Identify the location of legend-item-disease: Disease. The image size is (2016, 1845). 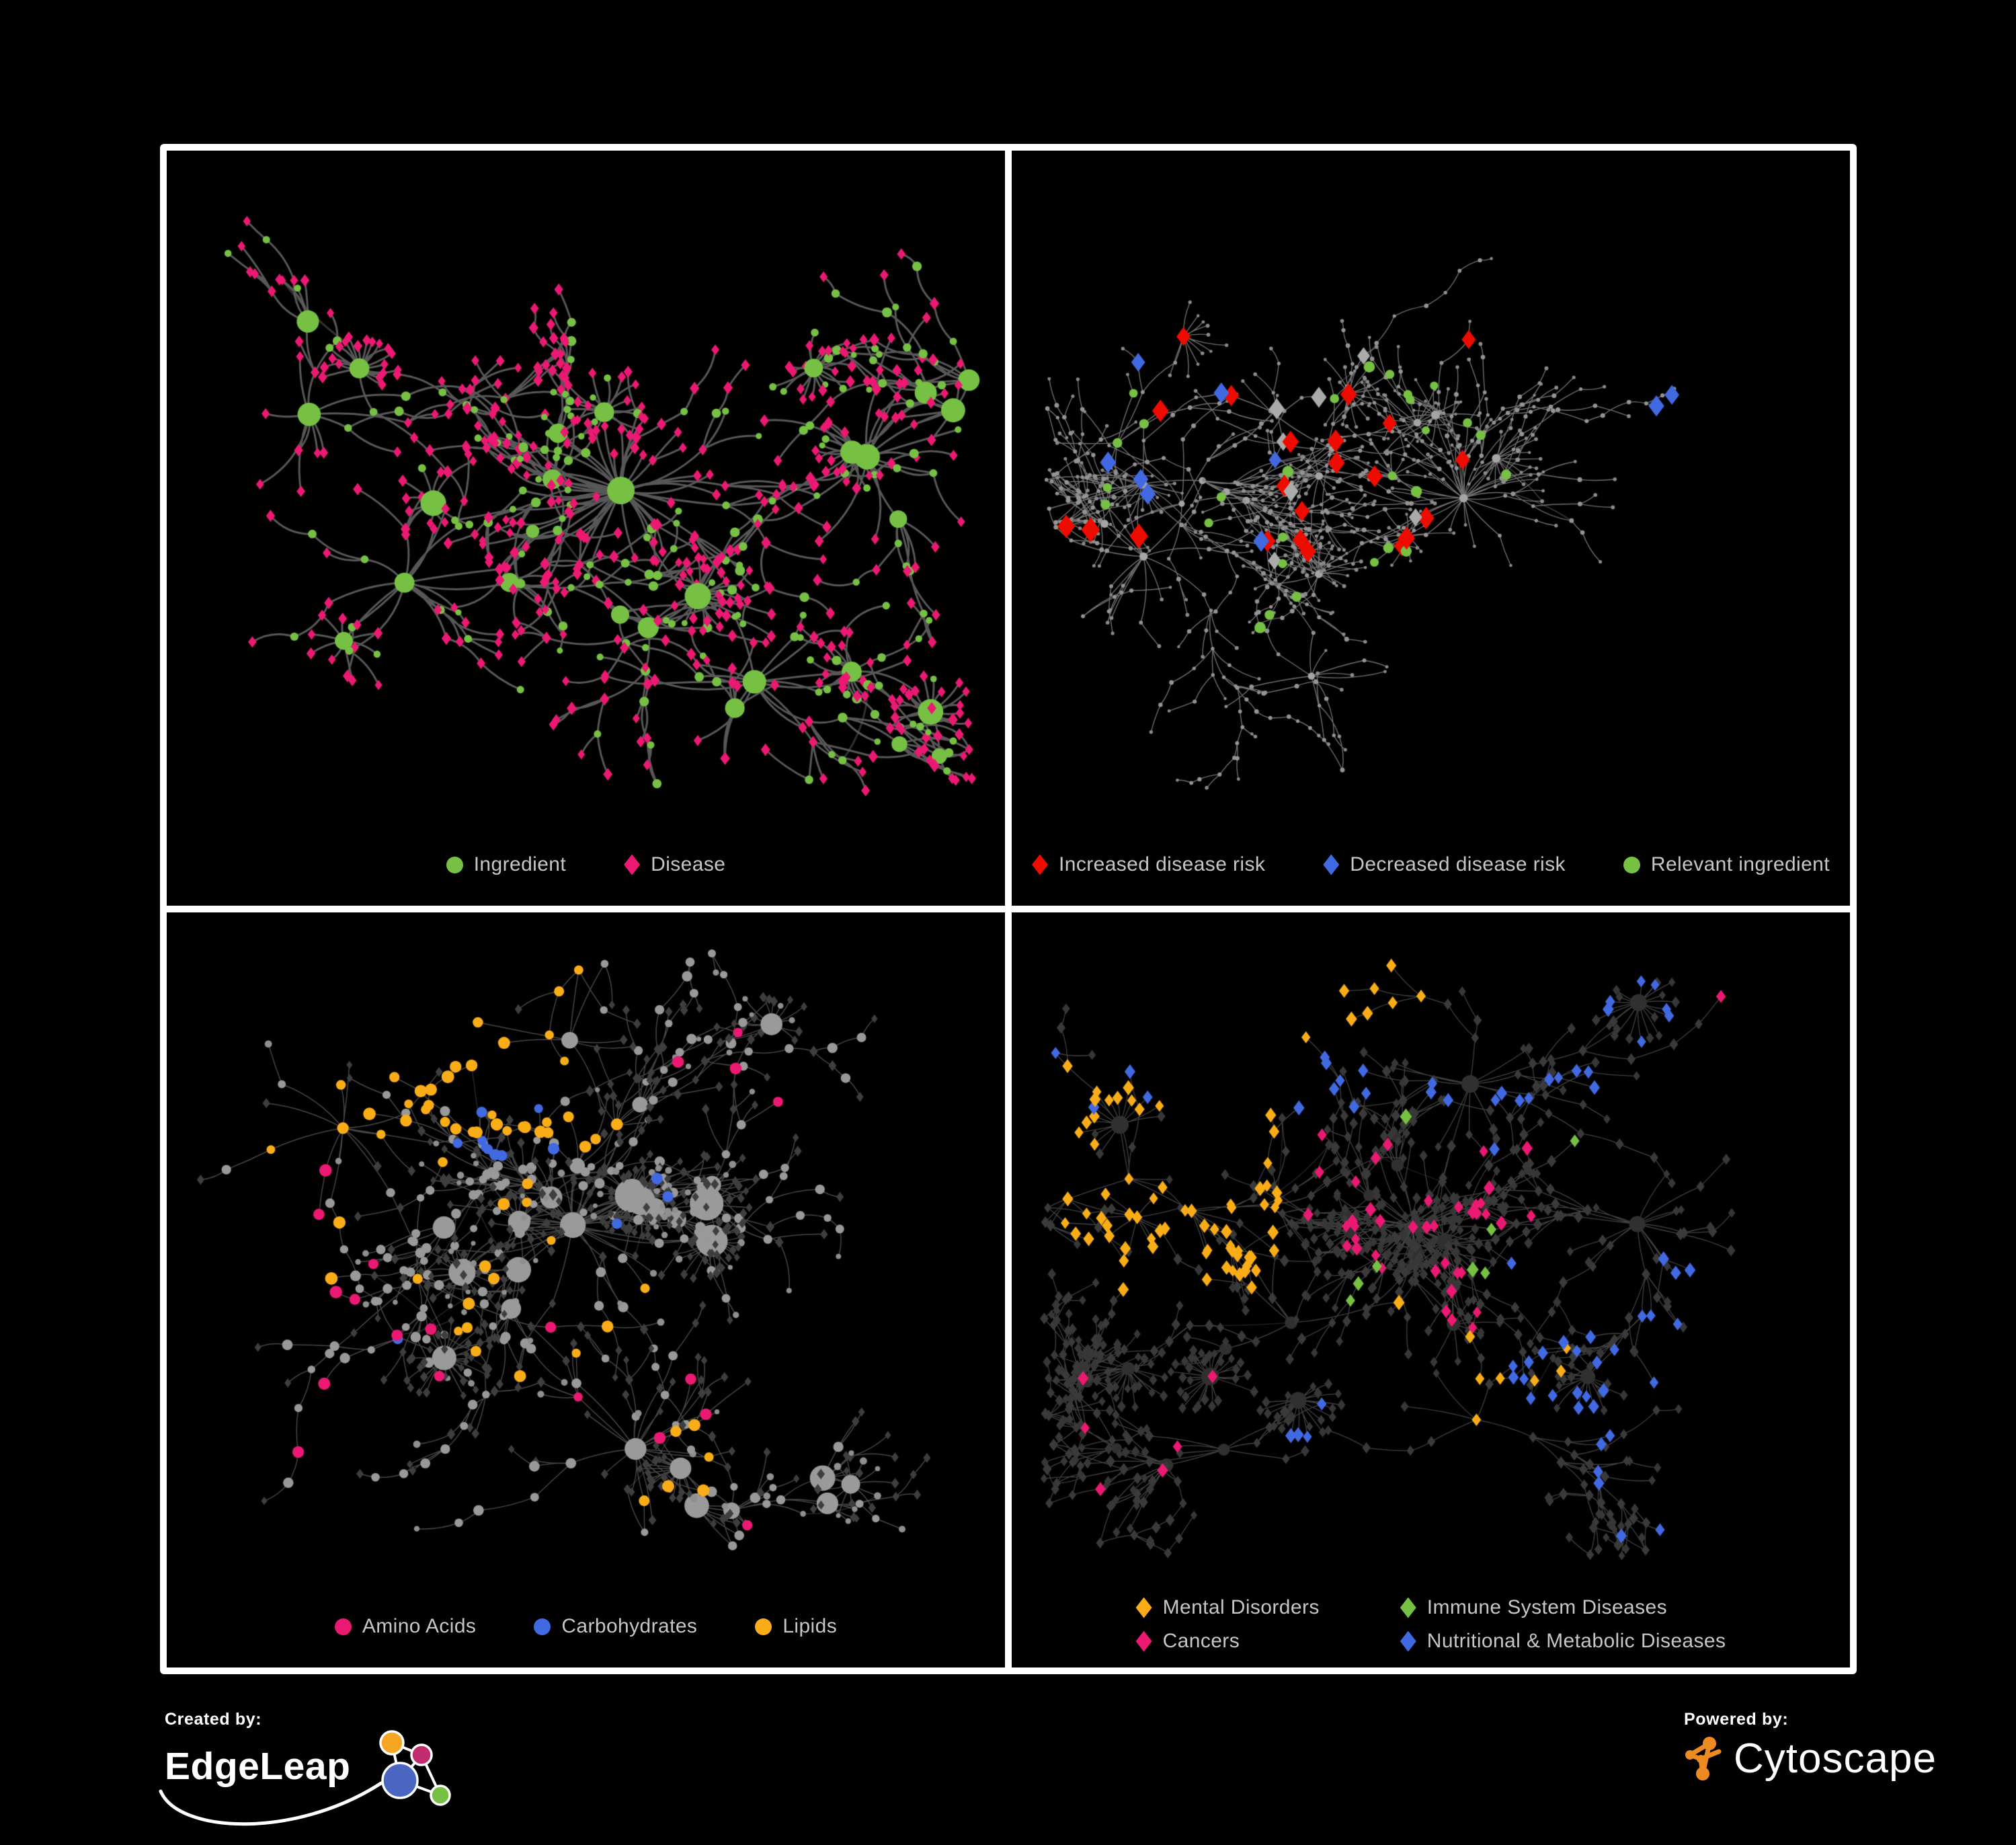
(674, 864).